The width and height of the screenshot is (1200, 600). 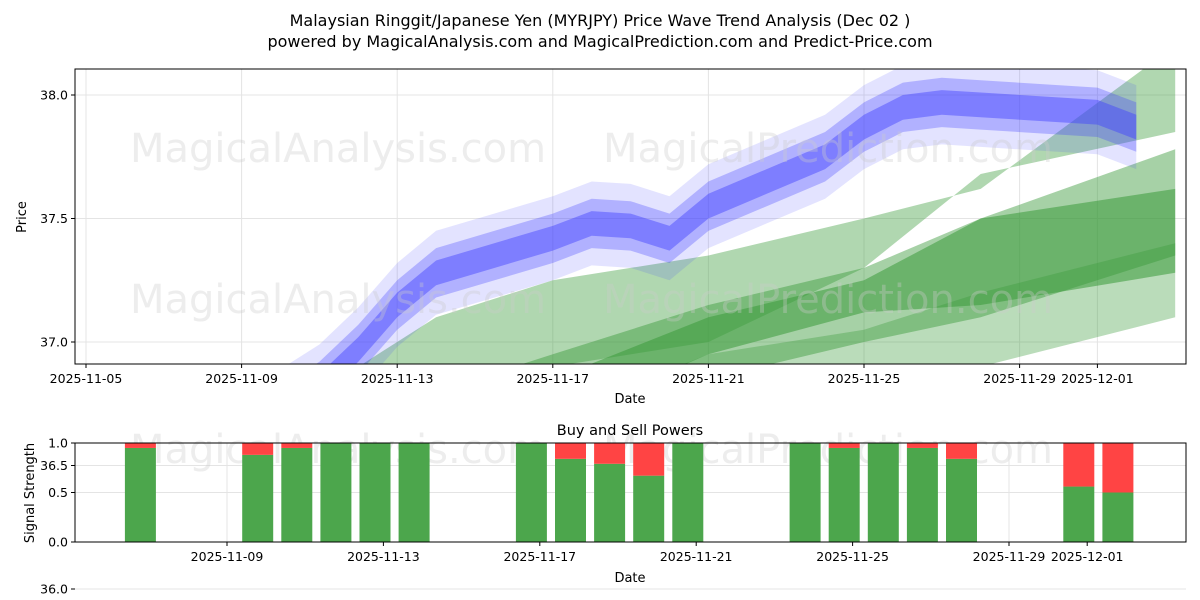 What do you see at coordinates (54, 218) in the screenshot?
I see `y-tick-label: 37.5` at bounding box center [54, 218].